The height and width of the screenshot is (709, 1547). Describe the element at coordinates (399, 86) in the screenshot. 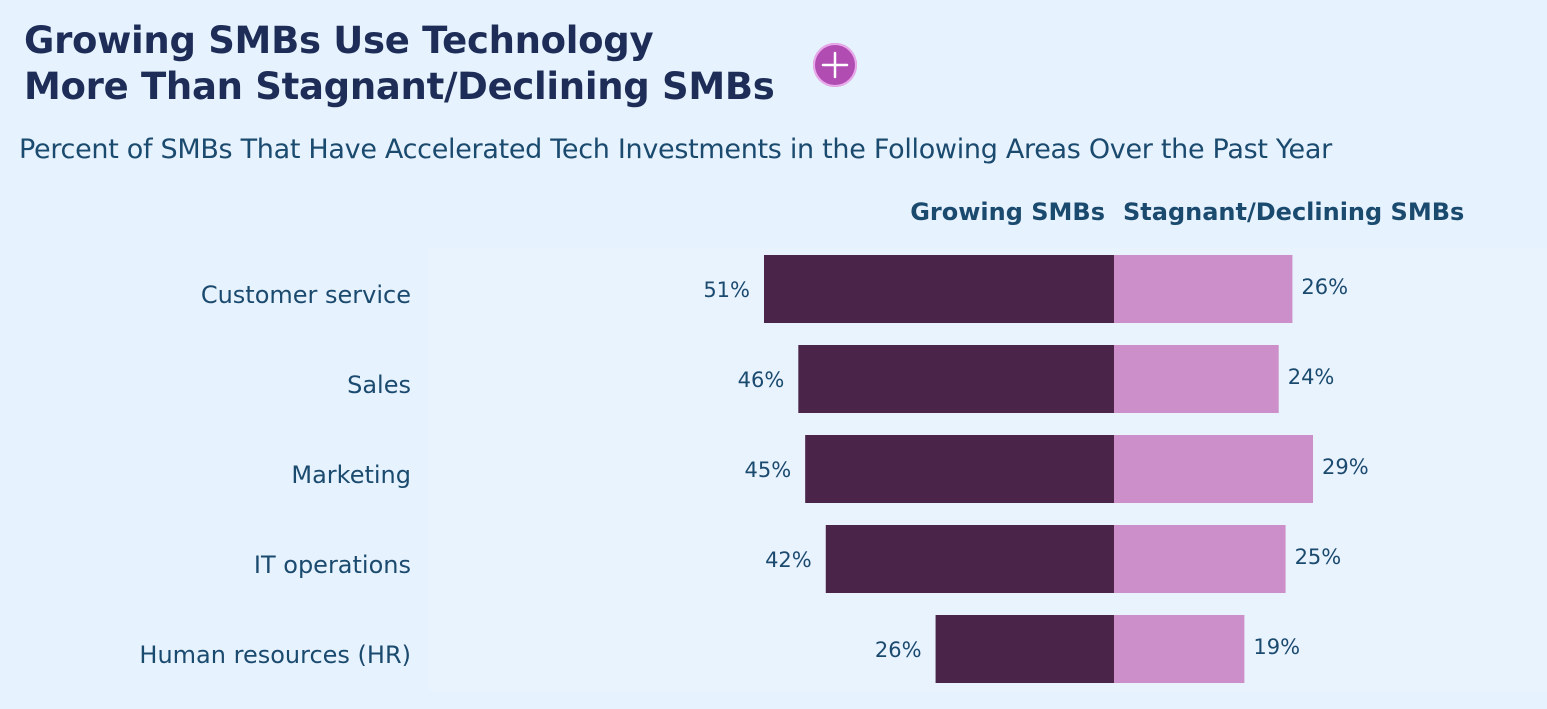

I see `title-line-2: More Than Stagnant/Declining SMBs` at that location.